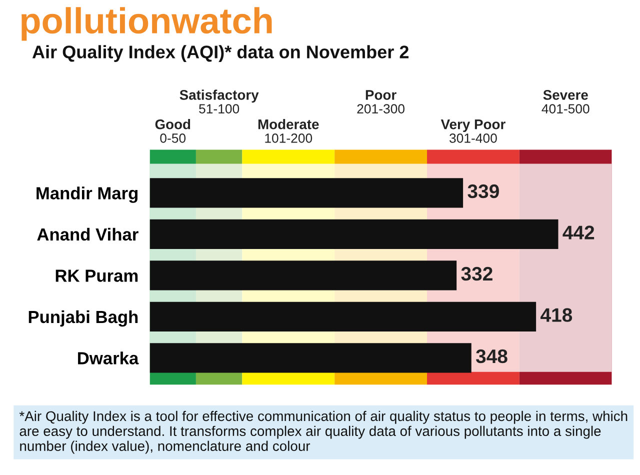 The image size is (640, 475). What do you see at coordinates (108, 358) in the screenshot?
I see `y-tick-label: Dwarka` at bounding box center [108, 358].